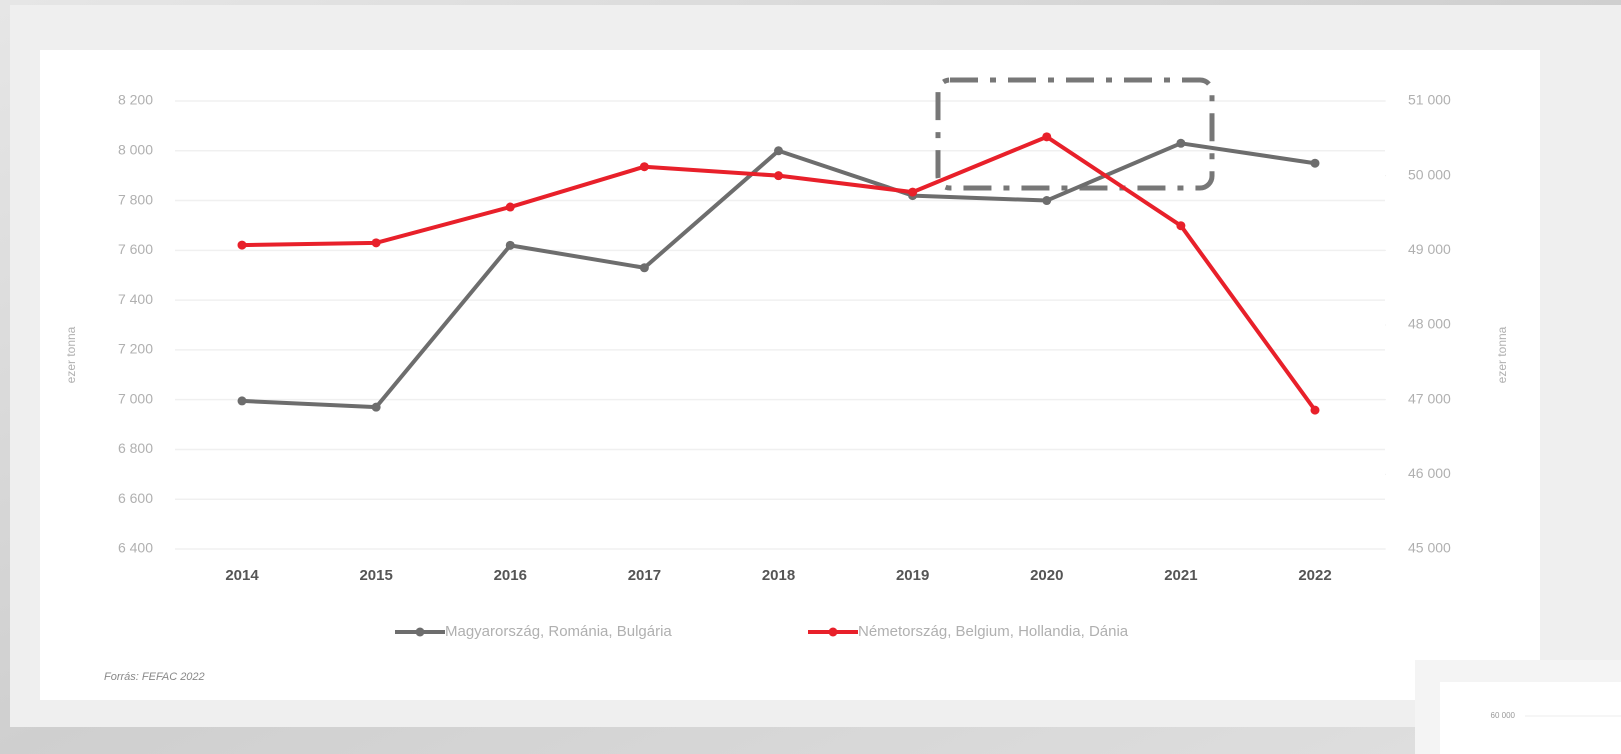 This screenshot has height=754, width=1621. What do you see at coordinates (154, 677) in the screenshot?
I see `source: Forrás: FEFAC 2022` at bounding box center [154, 677].